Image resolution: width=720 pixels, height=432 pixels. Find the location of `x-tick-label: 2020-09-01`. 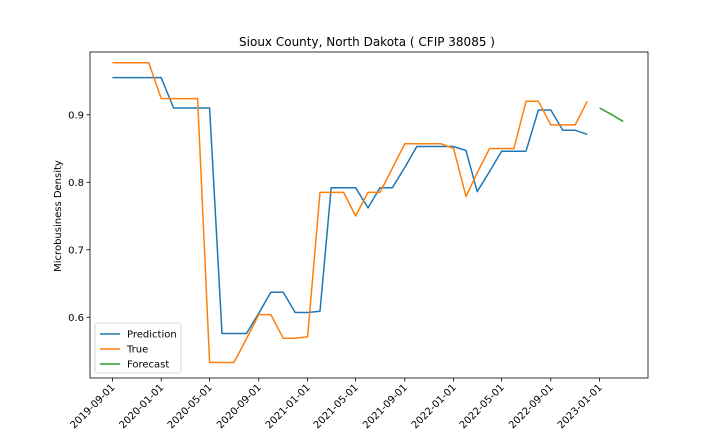

x-tick-label: 2020-09-01 is located at coordinates (239, 406).